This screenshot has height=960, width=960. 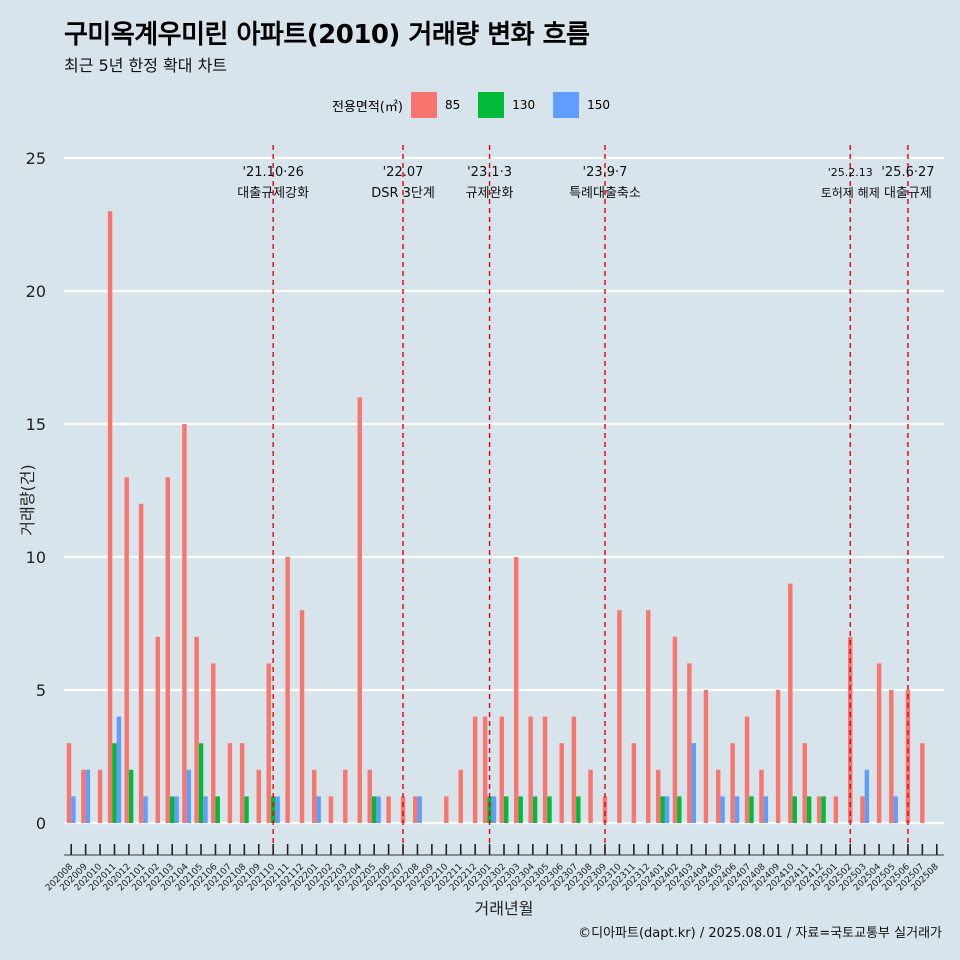 What do you see at coordinates (850, 172) in the screenshot?
I see `annotation-date: '25.2.13` at bounding box center [850, 172].